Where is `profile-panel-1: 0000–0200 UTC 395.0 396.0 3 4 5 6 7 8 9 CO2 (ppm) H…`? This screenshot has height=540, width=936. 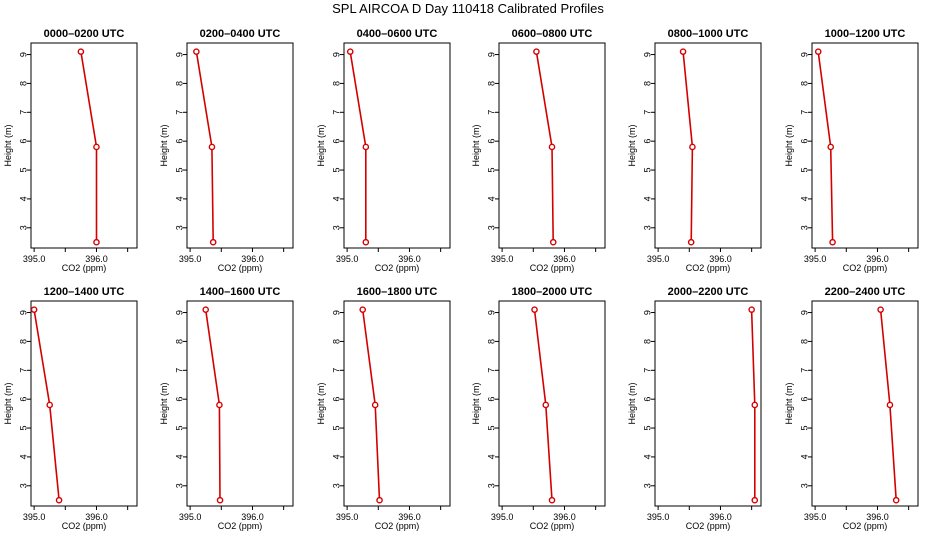
profile-panel-1: 0000–0200 UTC 395.0 396.0 3 4 5 6 7 8 9 CO2 (ppm) H… is located at coordinates (70, 150).